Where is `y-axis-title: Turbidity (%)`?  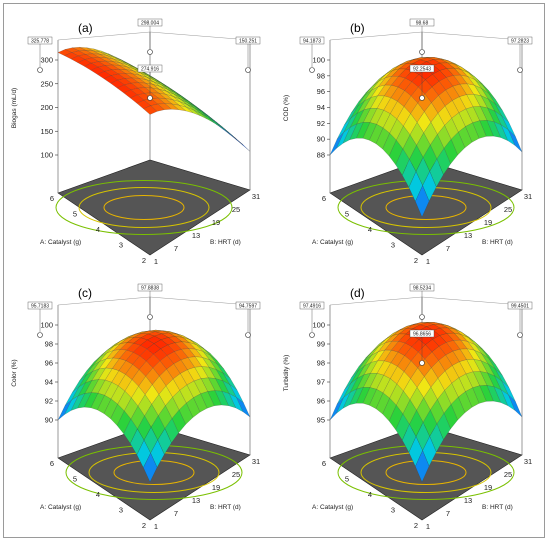 y-axis-title: Turbidity (%) is located at coordinates (286, 373).